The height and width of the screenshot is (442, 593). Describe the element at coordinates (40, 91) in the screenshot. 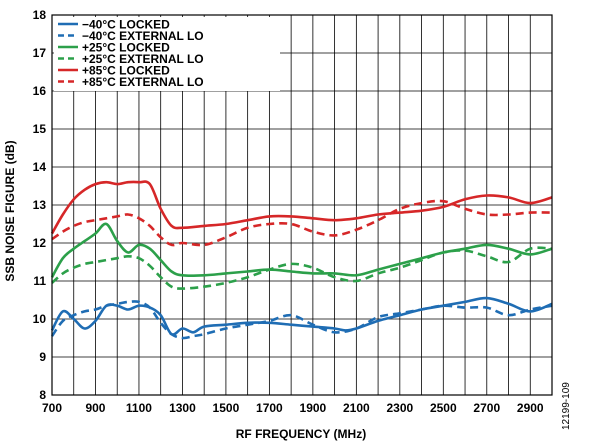

I see `y-tick-label: 16` at that location.